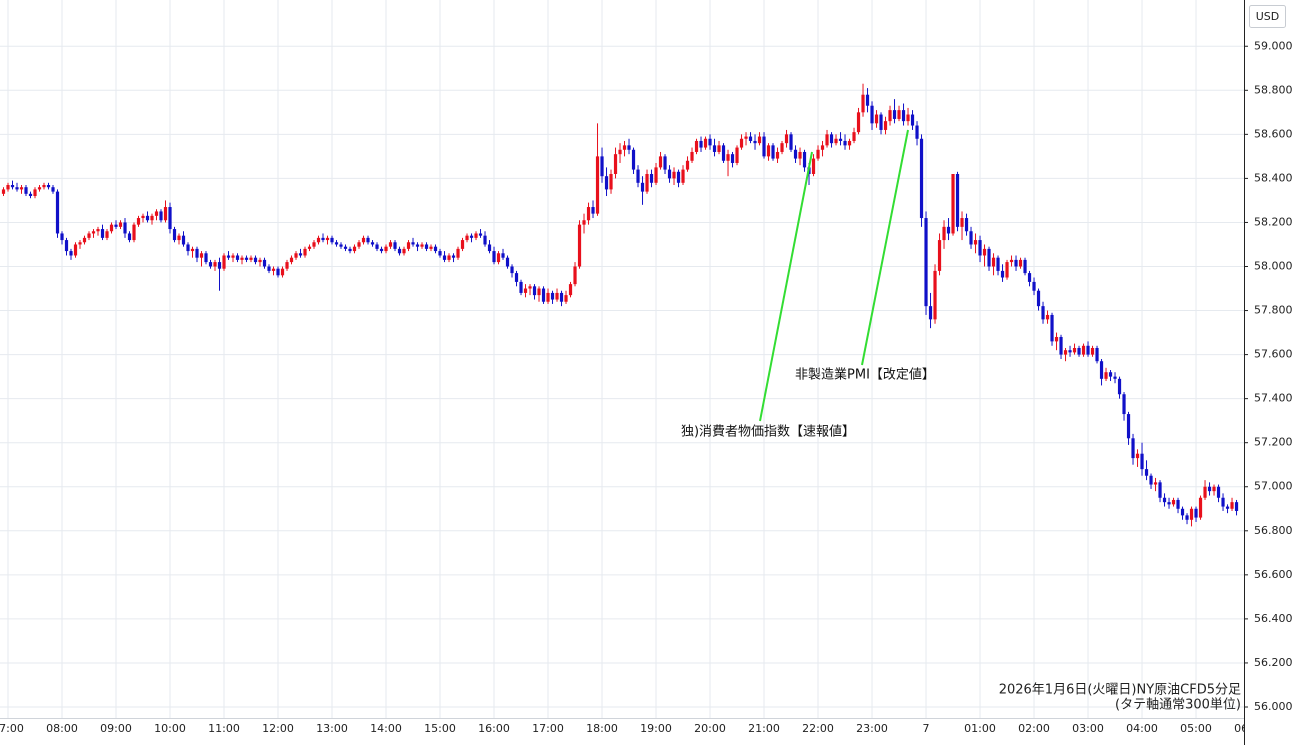 This screenshot has height=745, width=1300. I want to click on y-tick-label: 58.400, so click(1273, 177).